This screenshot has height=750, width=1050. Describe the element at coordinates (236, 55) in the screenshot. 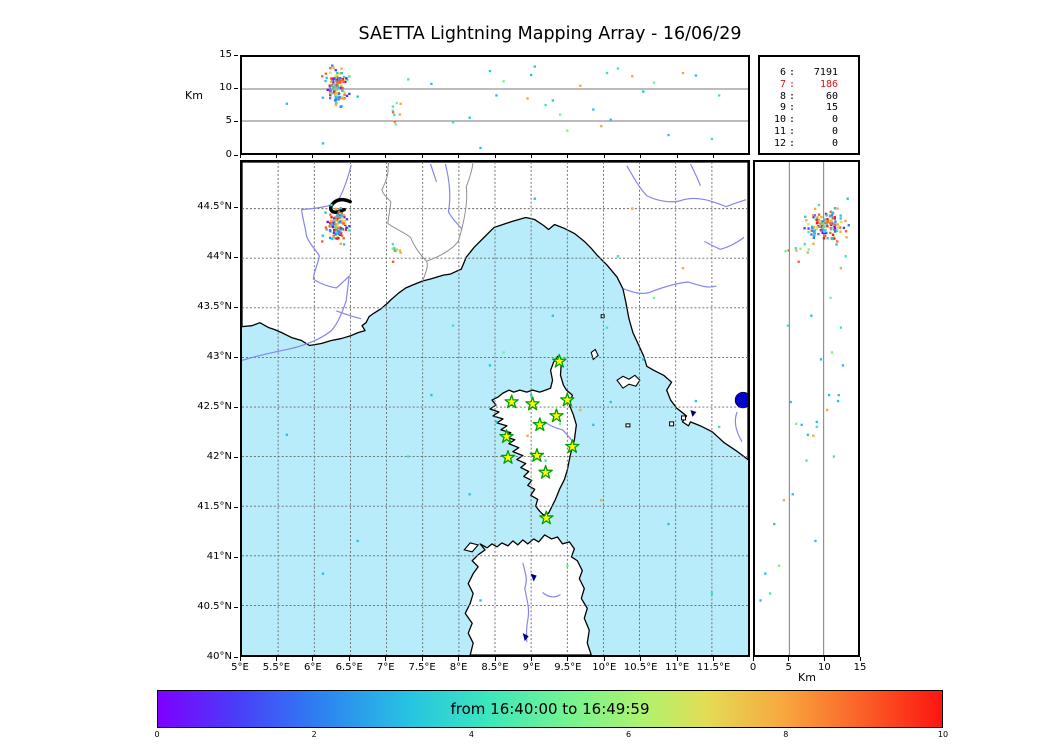

I see `top-y-tick` at that location.